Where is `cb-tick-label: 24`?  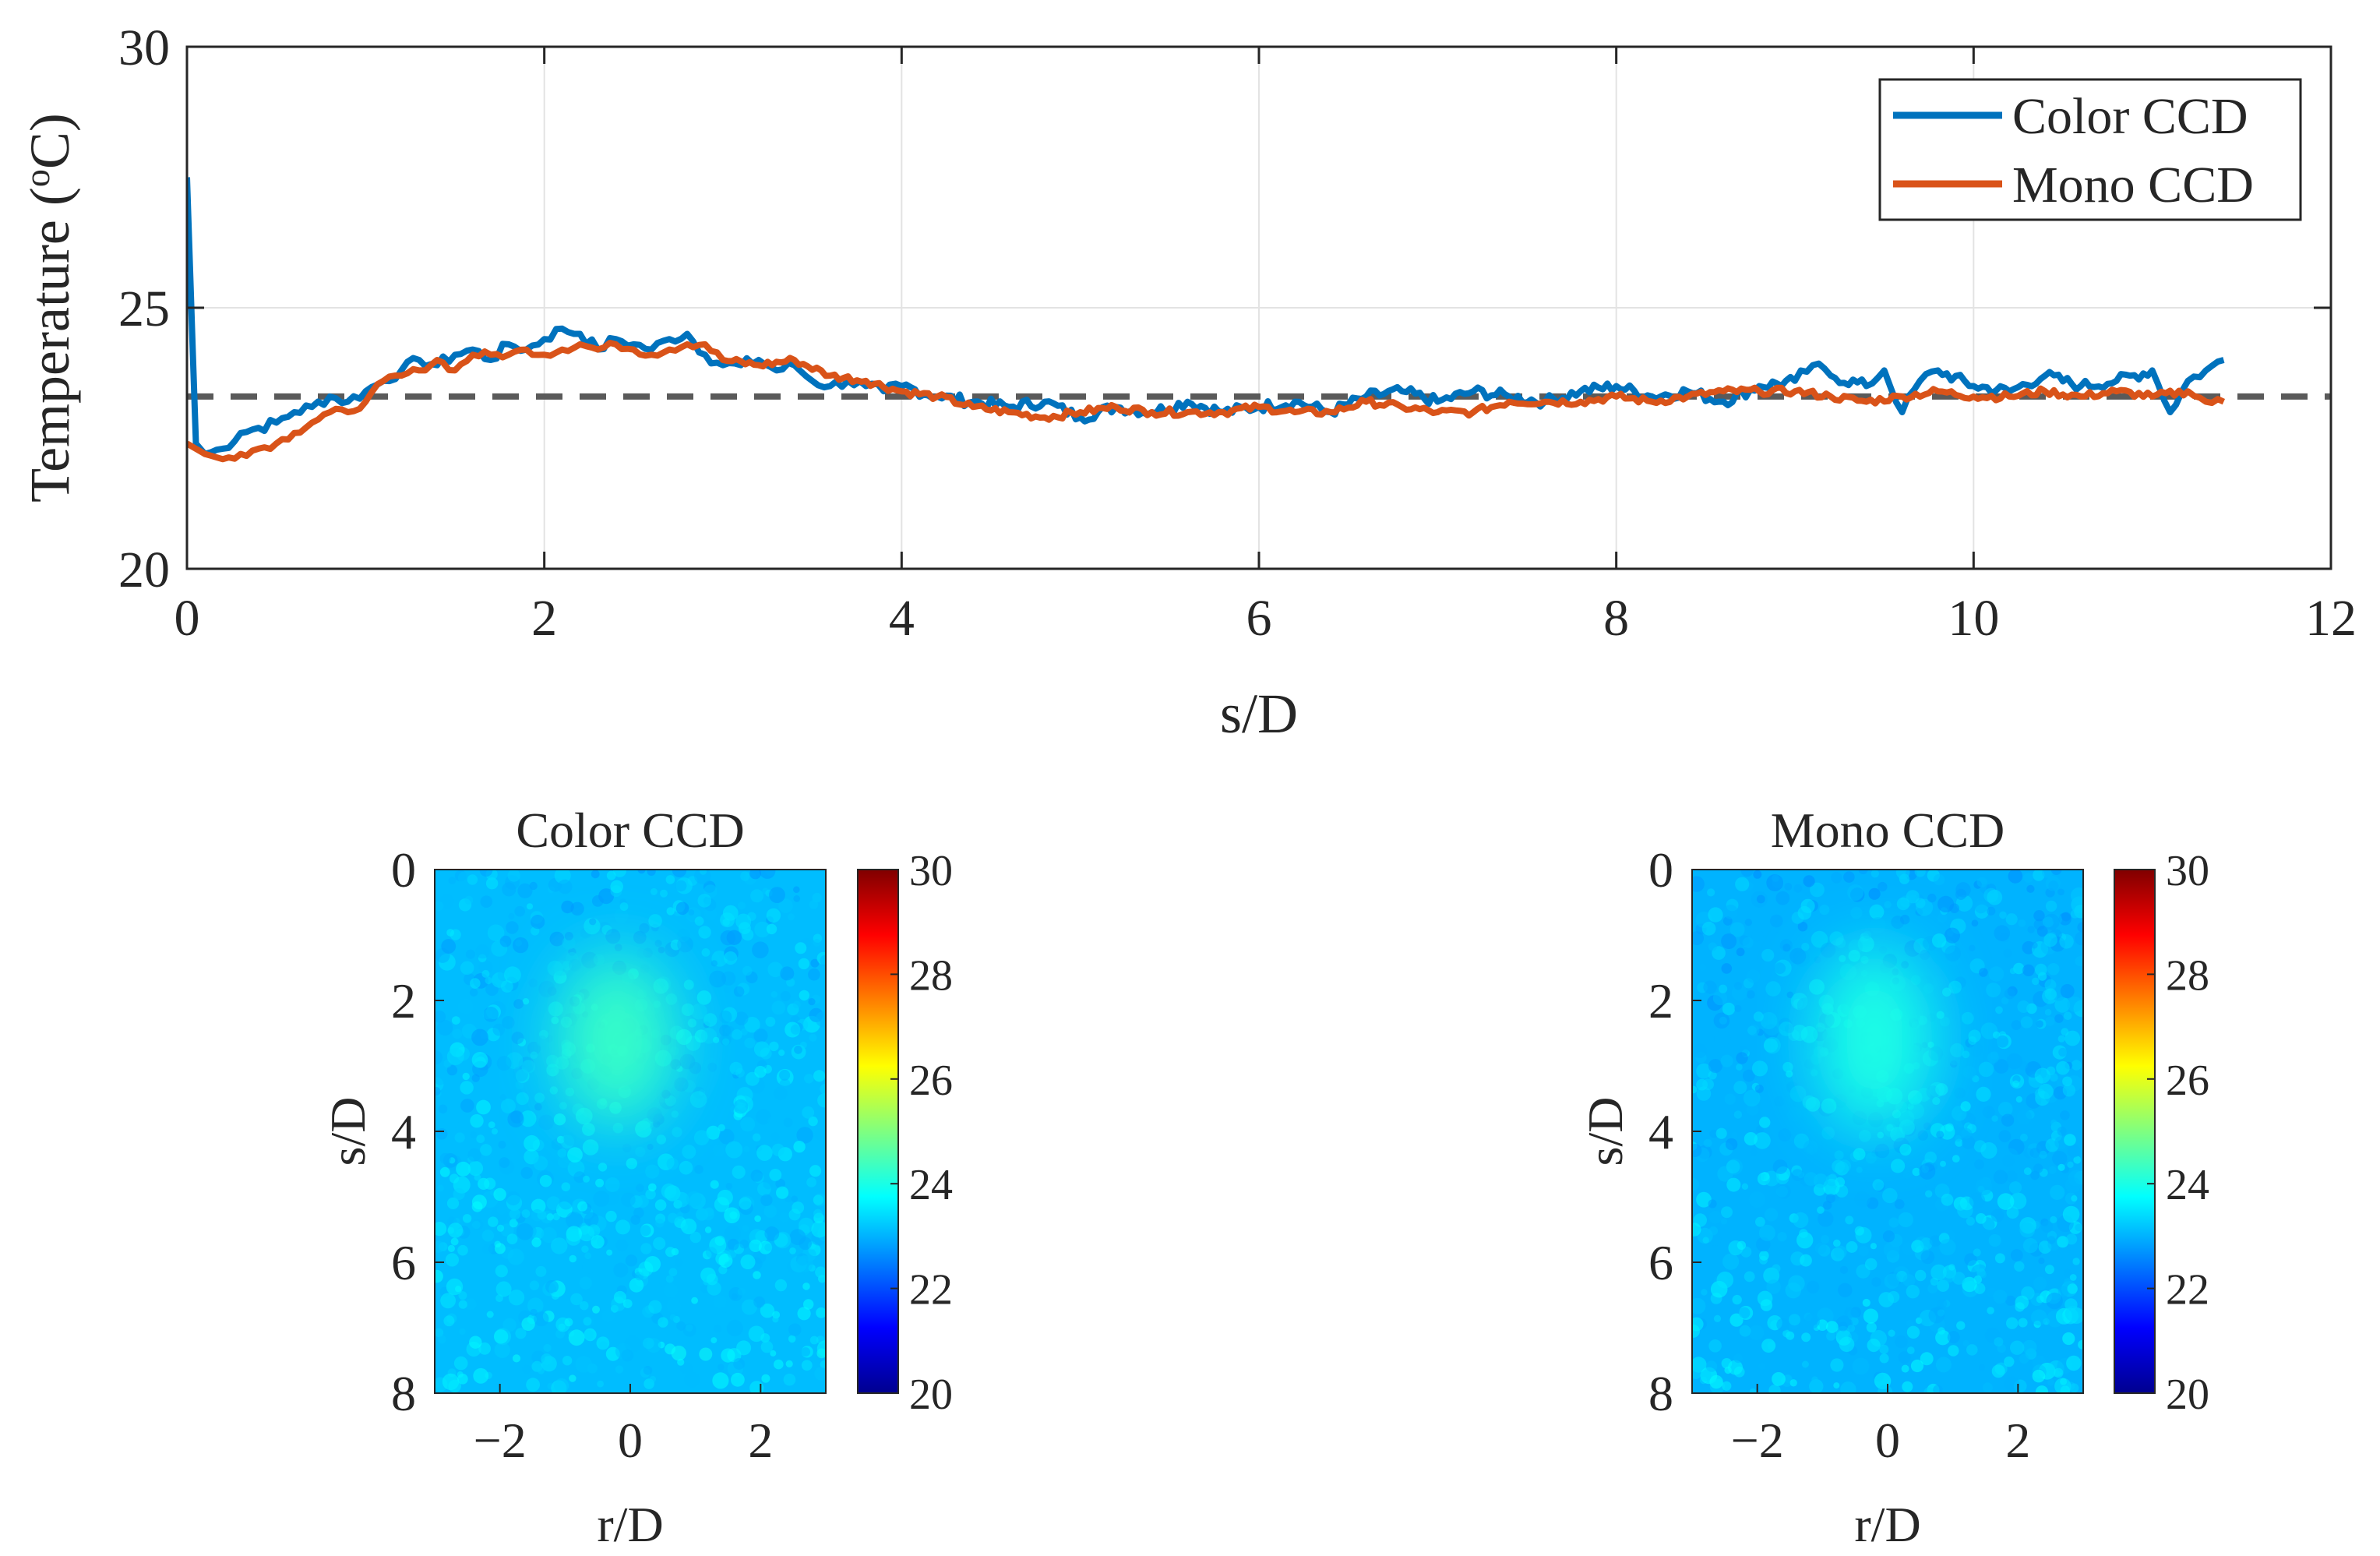 cb-tick-label: 24 is located at coordinates (931, 1185).